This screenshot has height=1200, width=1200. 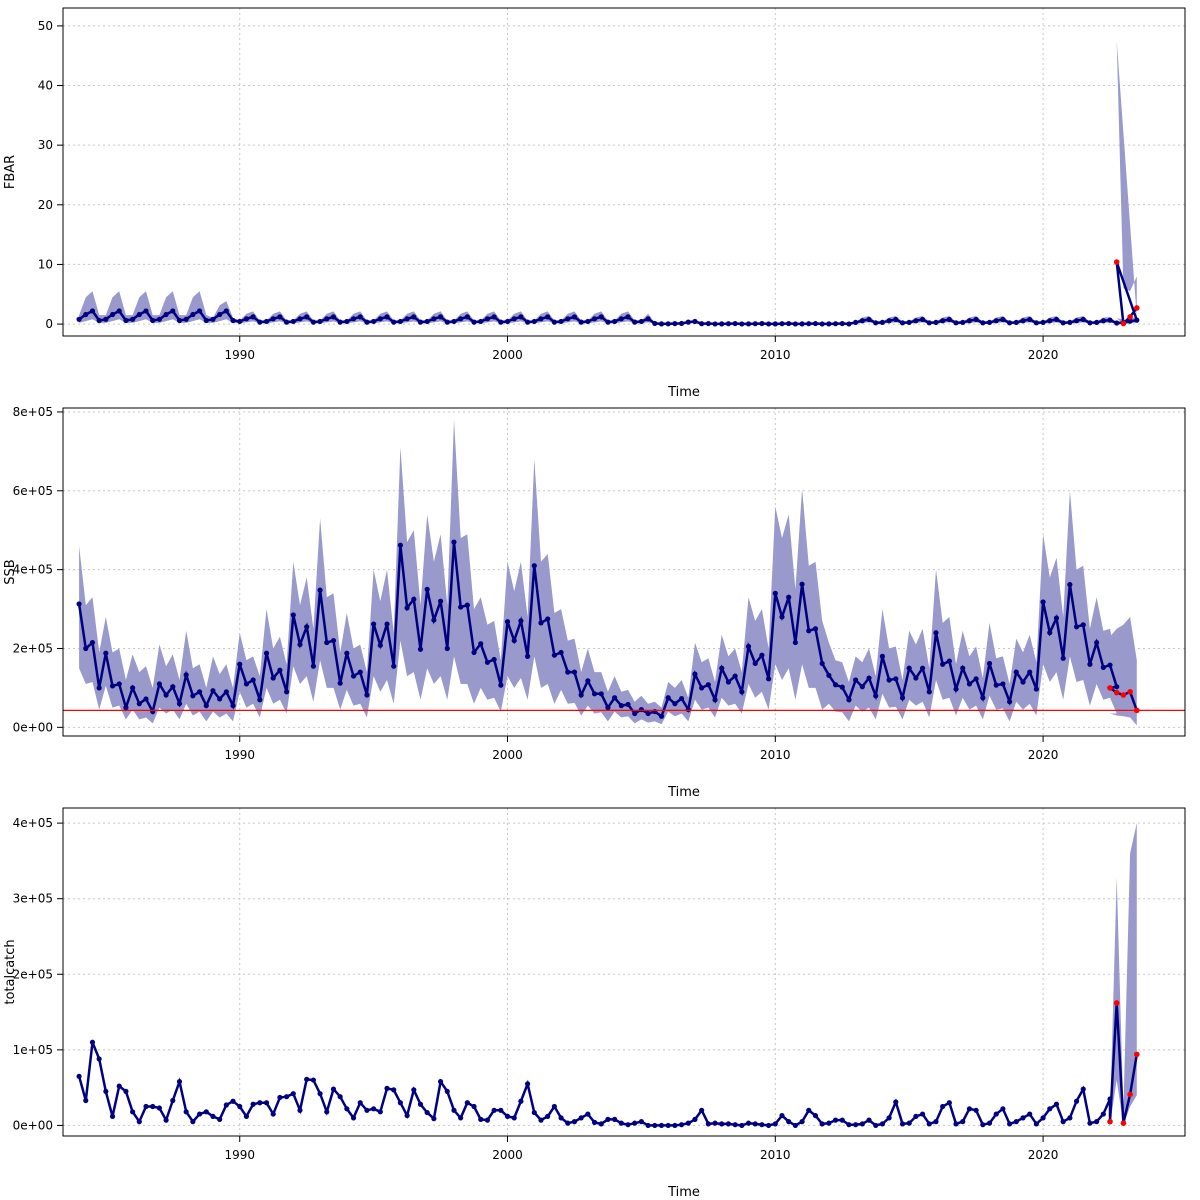 I want to click on y-tick-label: 10, so click(x=45, y=264).